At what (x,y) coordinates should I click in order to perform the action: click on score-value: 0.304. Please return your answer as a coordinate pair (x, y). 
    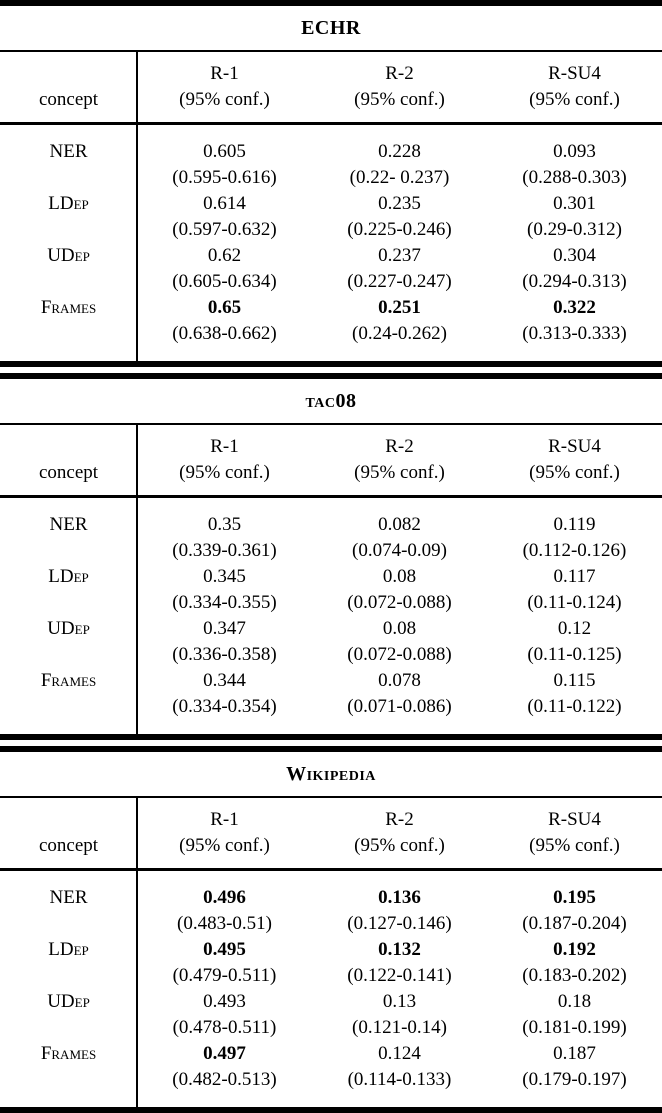
    Looking at the image, I should click on (574, 255).